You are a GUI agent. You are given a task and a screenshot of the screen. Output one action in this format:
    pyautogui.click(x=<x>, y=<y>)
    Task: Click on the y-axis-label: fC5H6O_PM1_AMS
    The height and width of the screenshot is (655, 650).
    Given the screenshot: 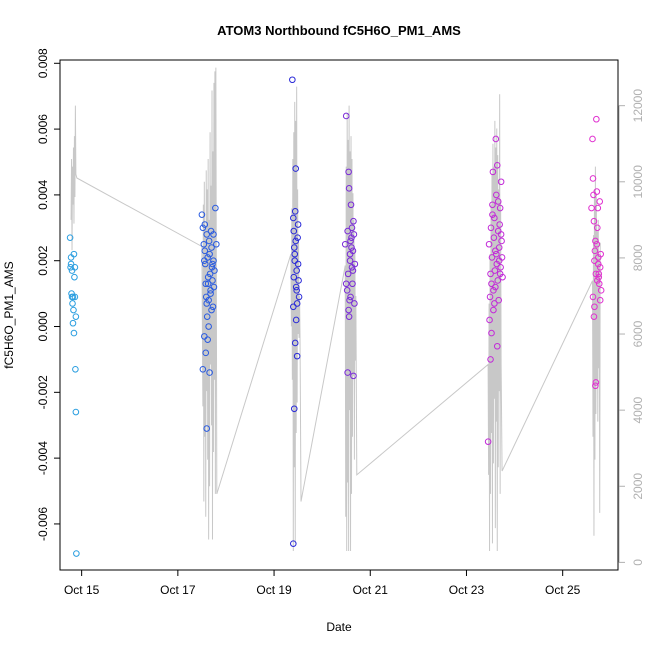 What is the action you would take?
    pyautogui.click(x=9, y=314)
    